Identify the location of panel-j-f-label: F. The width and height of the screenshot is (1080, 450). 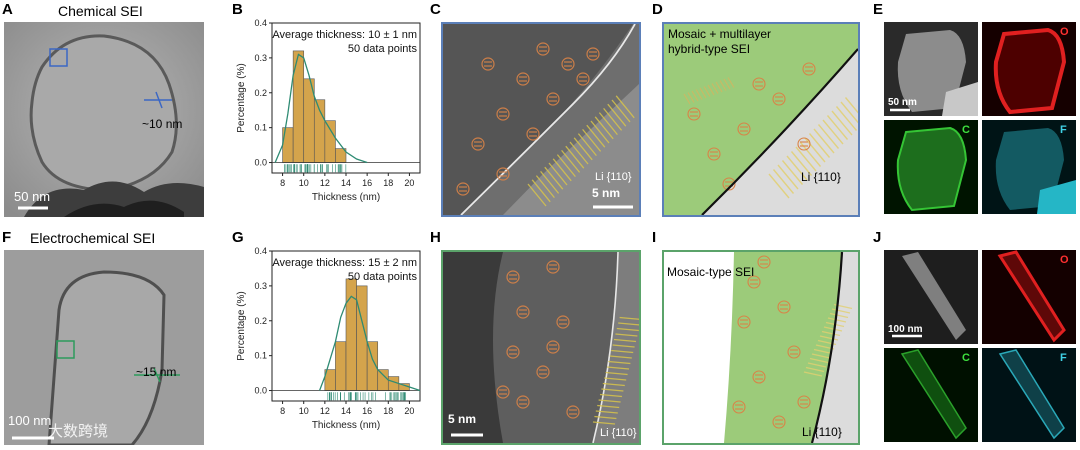
(1063, 358).